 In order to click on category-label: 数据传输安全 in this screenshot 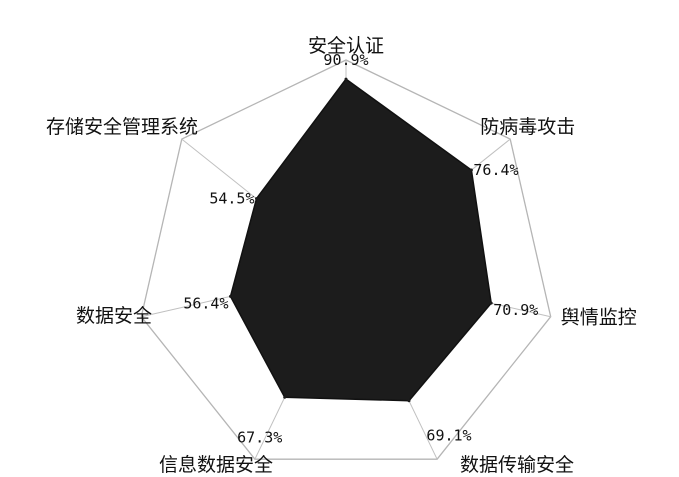, I will do `click(517, 465)`.